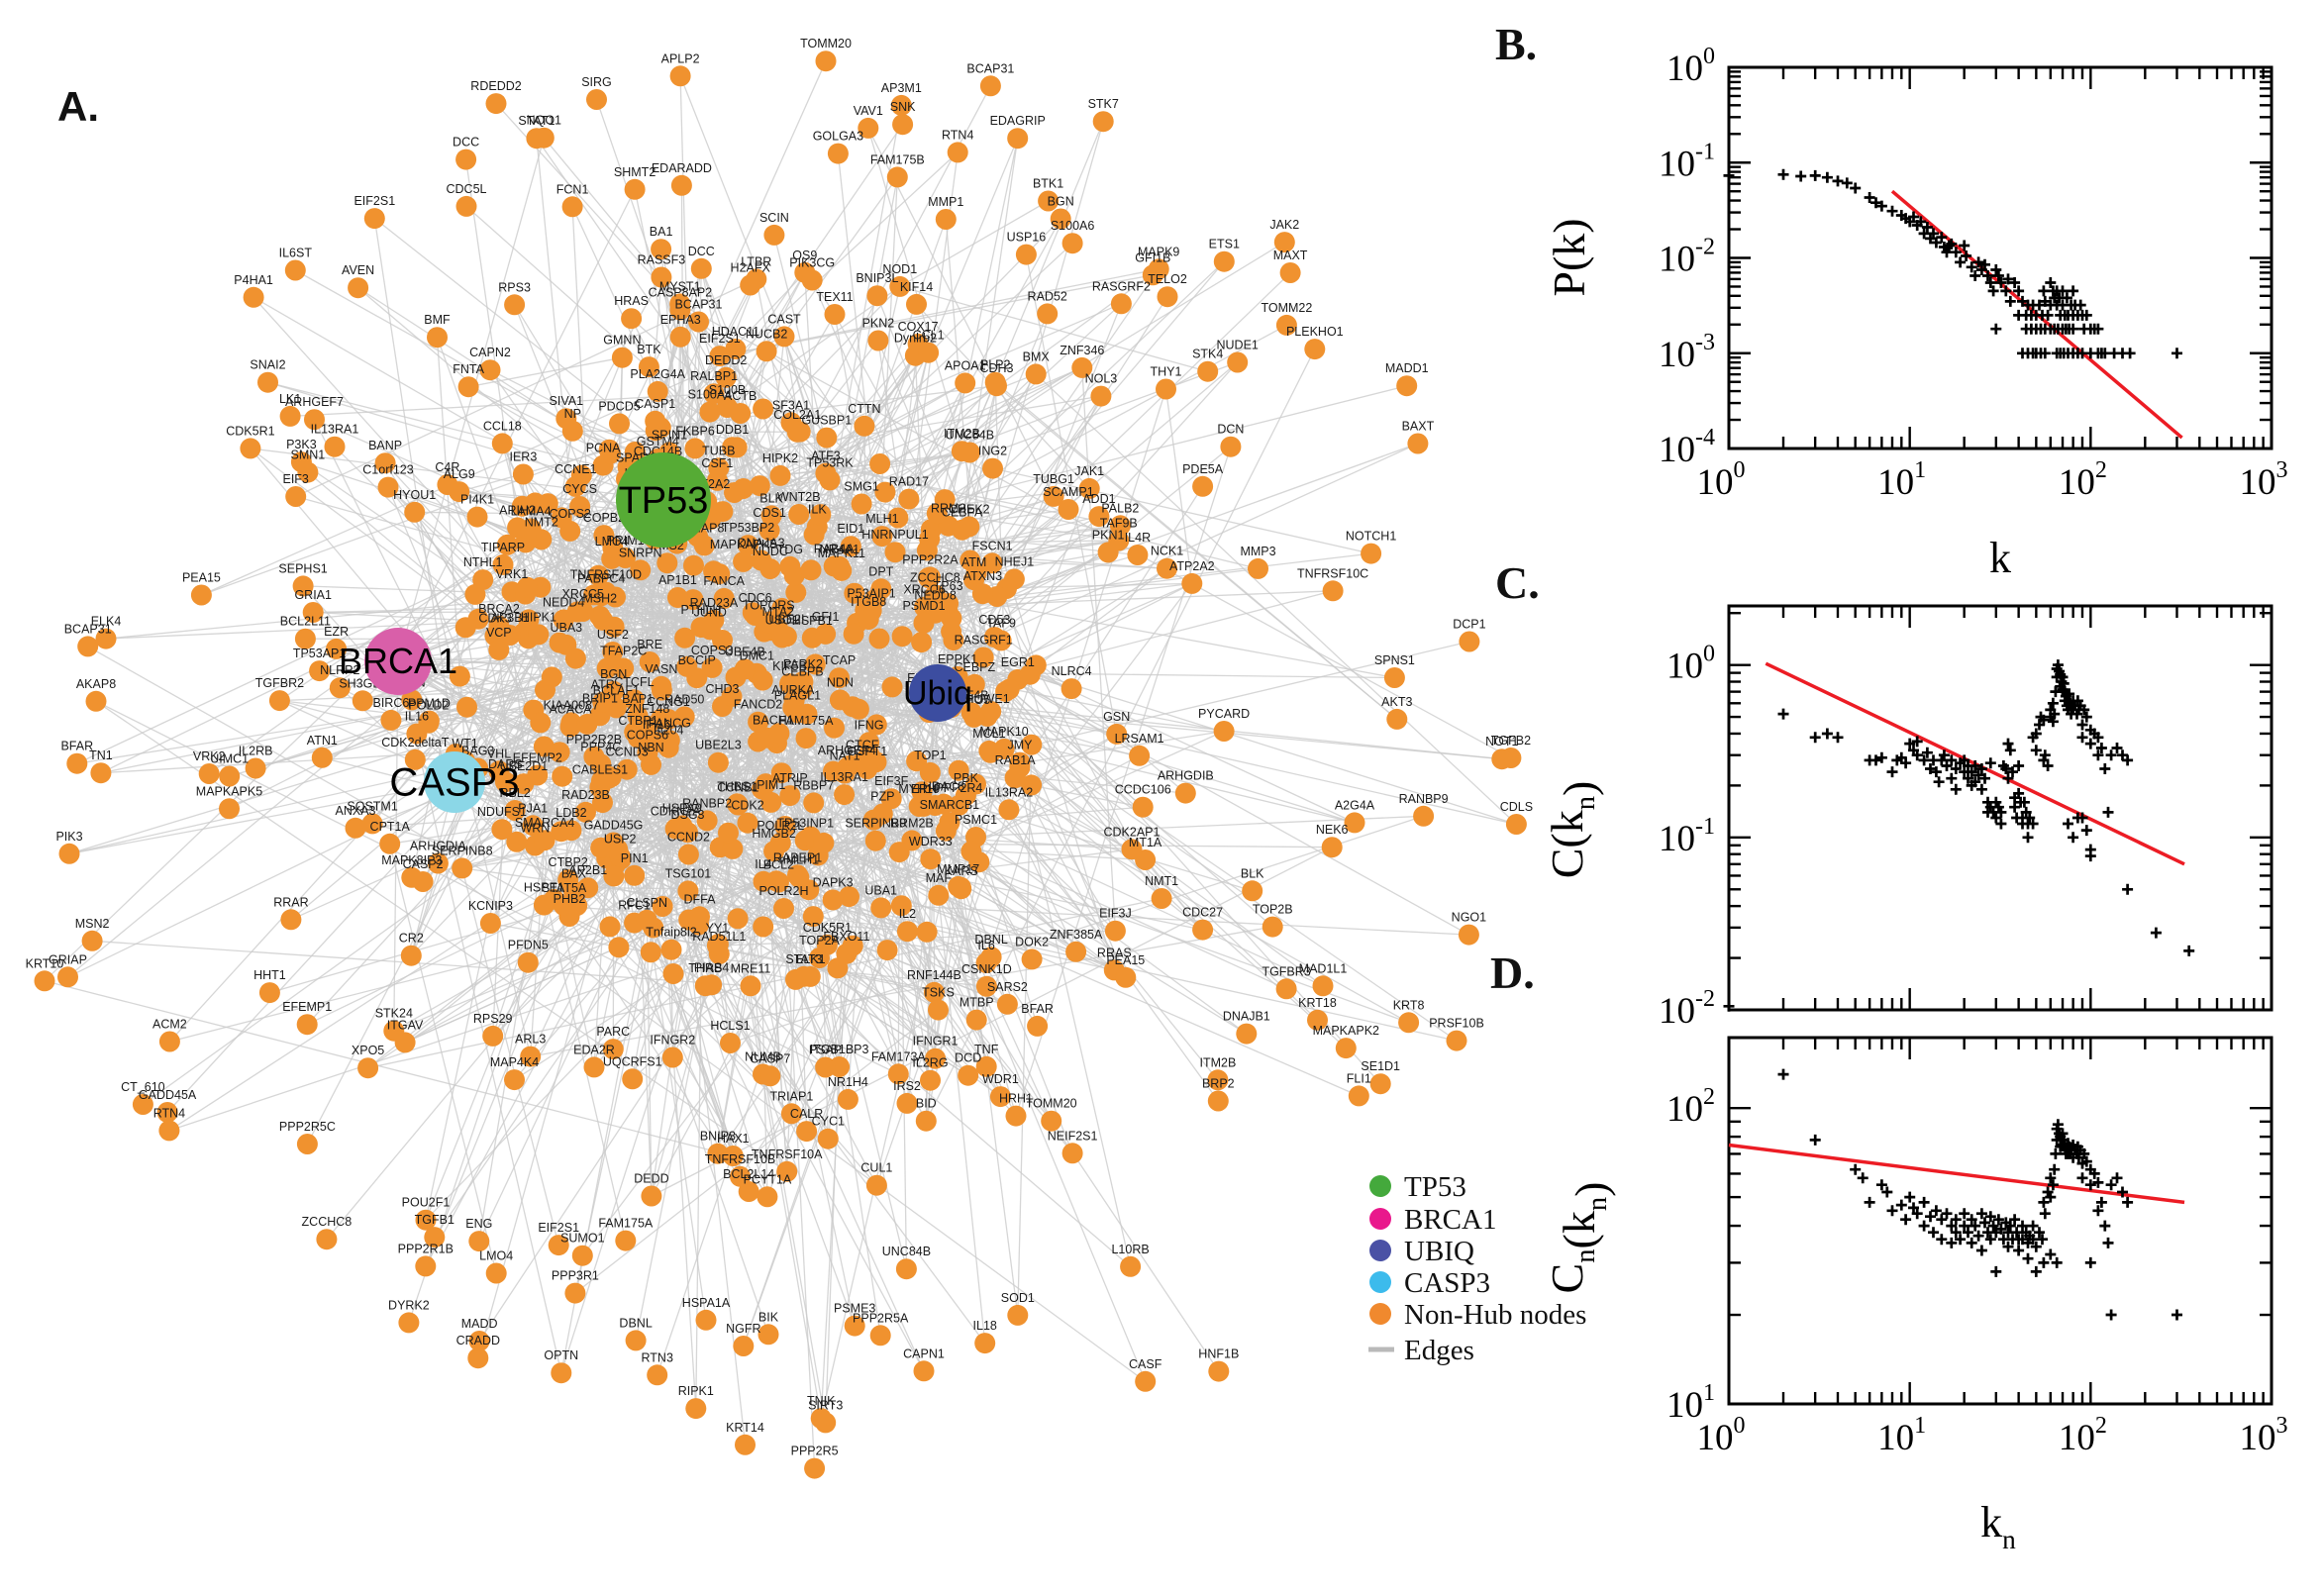 This screenshot has height=1596, width=2323. I want to click on network-node-label: CDC27, so click(1203, 913).